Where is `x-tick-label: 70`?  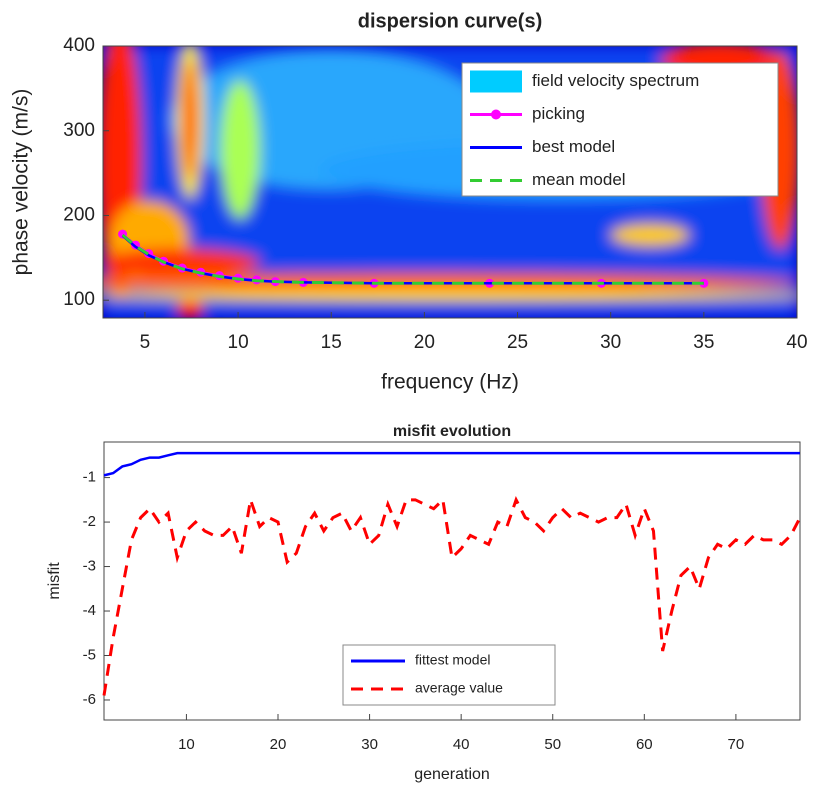
x-tick-label: 70 is located at coordinates (736, 744).